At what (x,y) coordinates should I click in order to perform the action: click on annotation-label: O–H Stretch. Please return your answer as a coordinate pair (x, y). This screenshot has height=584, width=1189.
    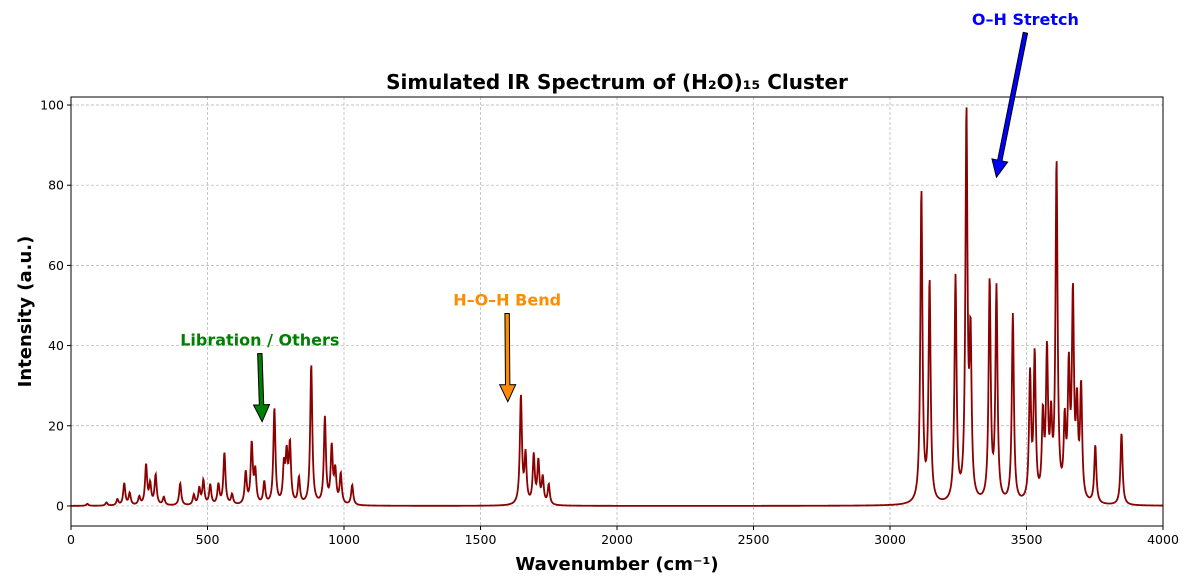
    Looking at the image, I should click on (1025, 19).